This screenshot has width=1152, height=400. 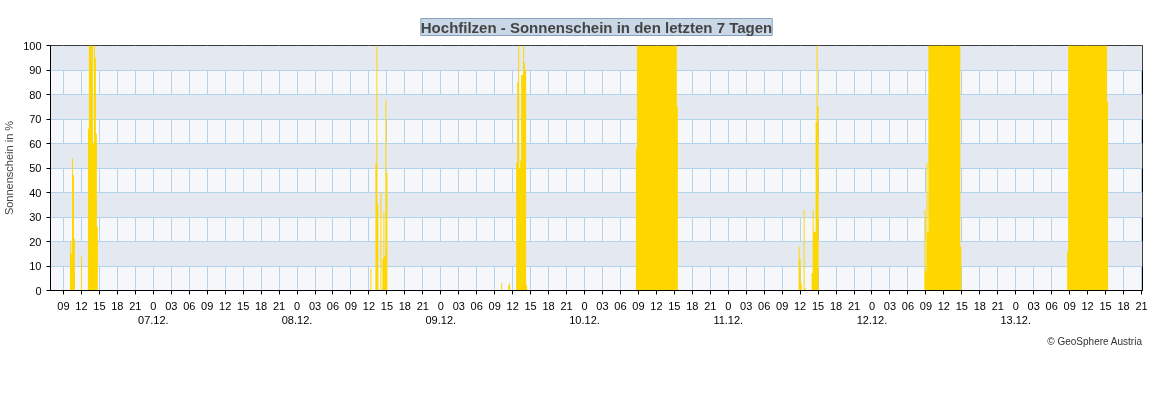 I want to click on y-tick-label: 60, so click(x=35, y=143).